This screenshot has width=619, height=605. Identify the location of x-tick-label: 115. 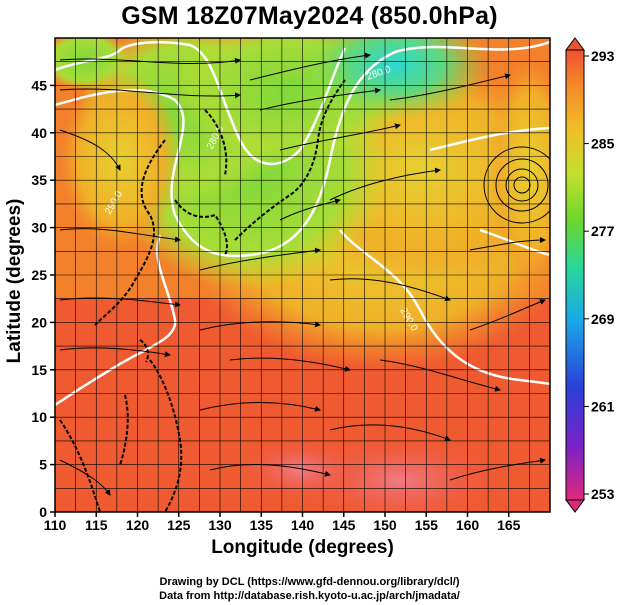
(96, 525).